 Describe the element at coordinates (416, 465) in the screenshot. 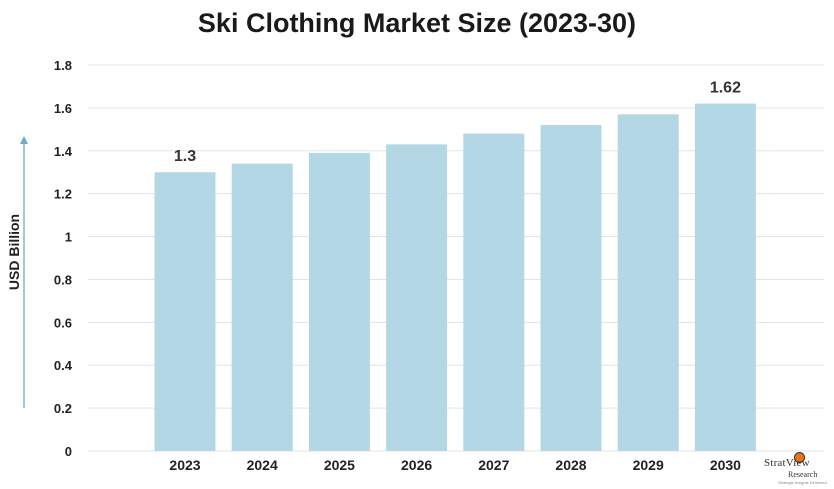

I see `x-tick-label: 2026` at that location.